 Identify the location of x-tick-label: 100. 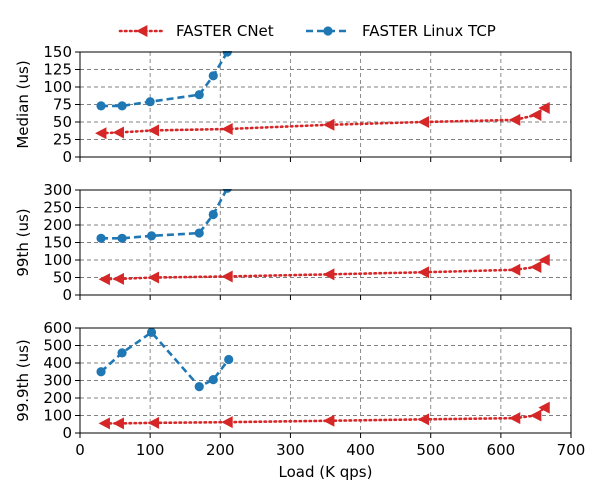
(150, 450).